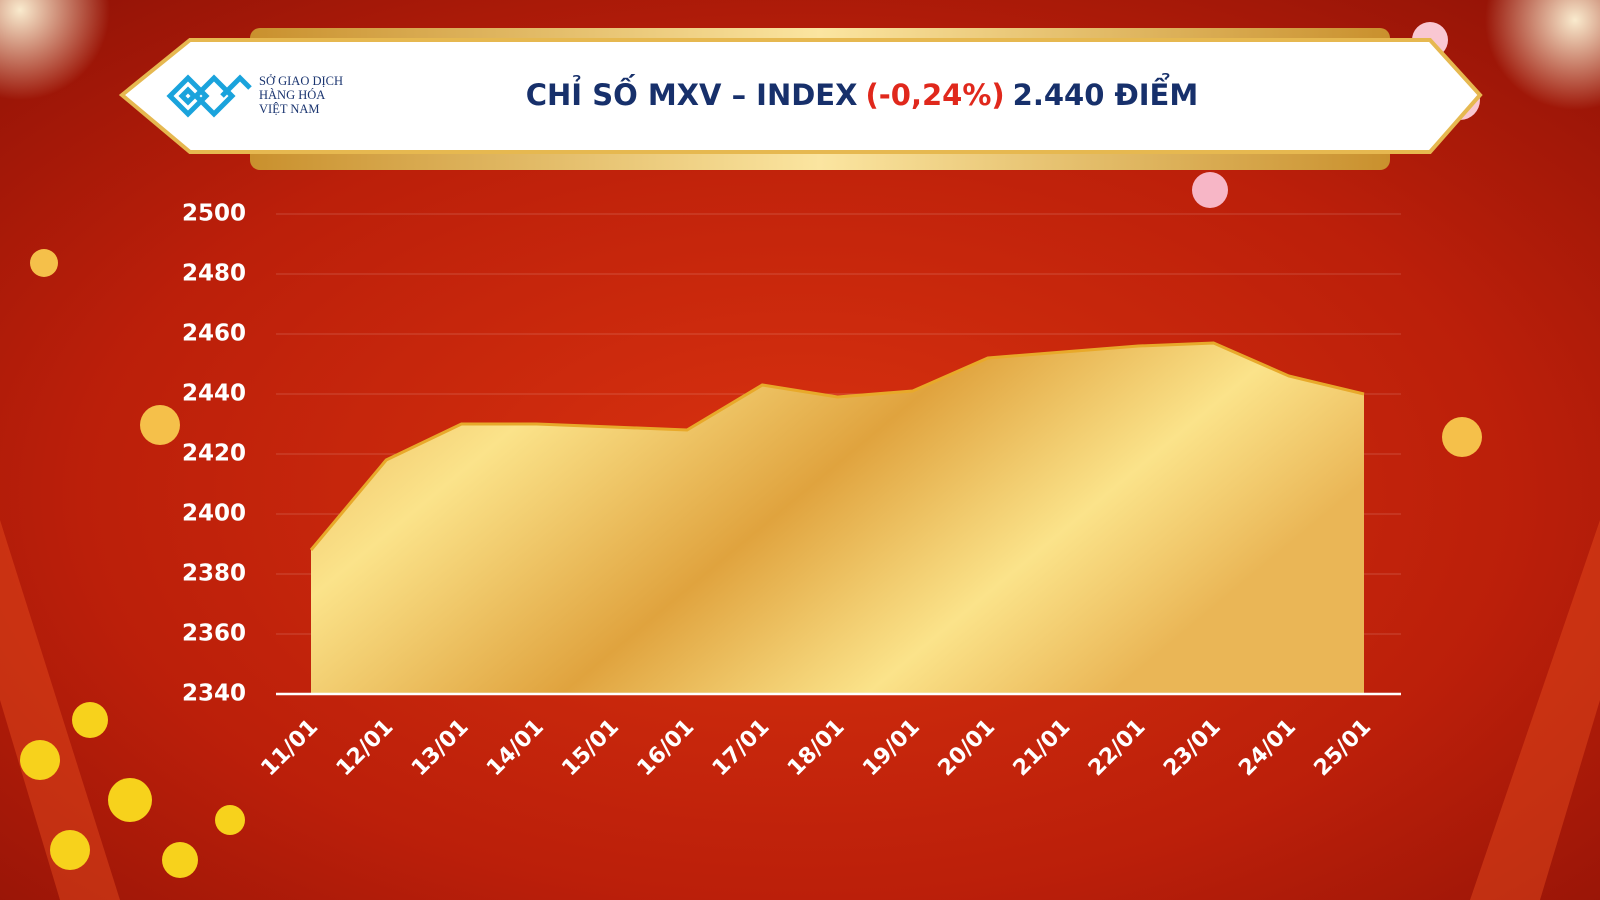 The width and height of the screenshot is (1600, 900). Describe the element at coordinates (292, 95) in the screenshot. I see `logo-text: HÀNG HÓA` at that location.